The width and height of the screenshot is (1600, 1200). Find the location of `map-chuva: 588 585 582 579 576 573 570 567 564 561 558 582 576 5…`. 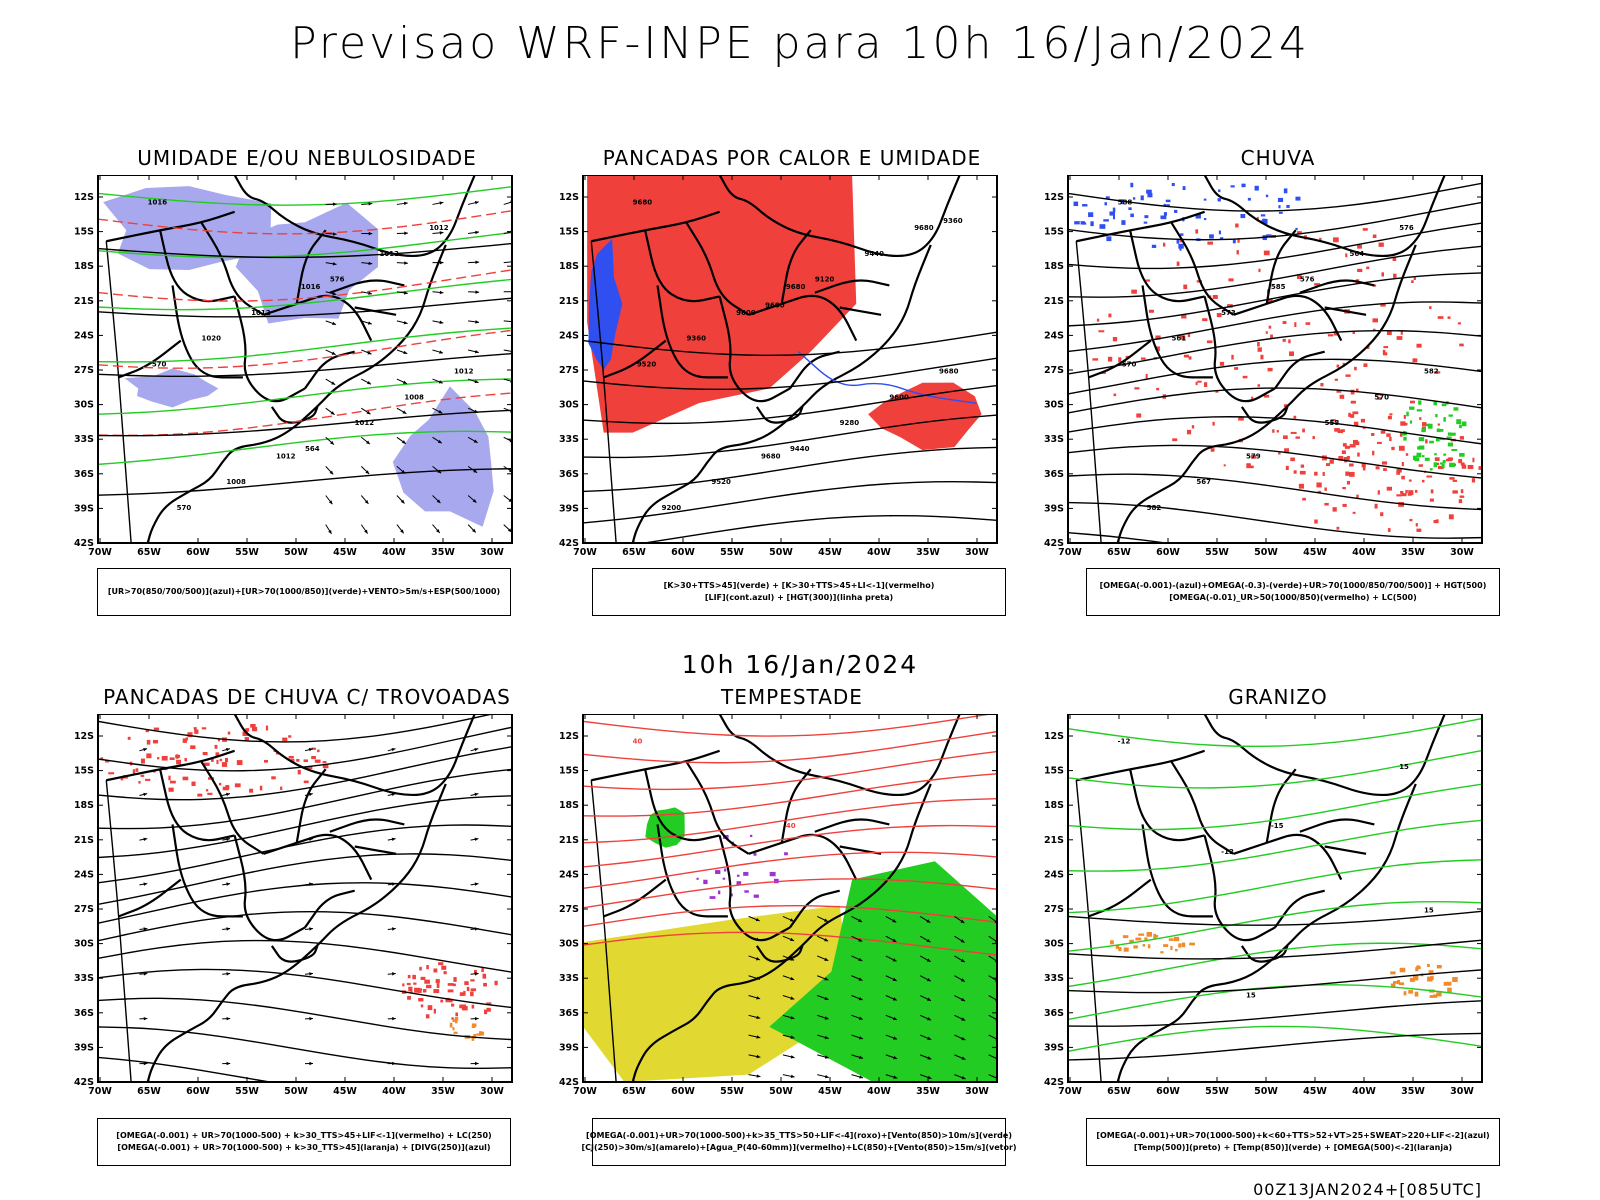

map-chuva: 588 585 582 579 576 573 570 567 564 561 558 582 576 5… is located at coordinates (1263, 366).